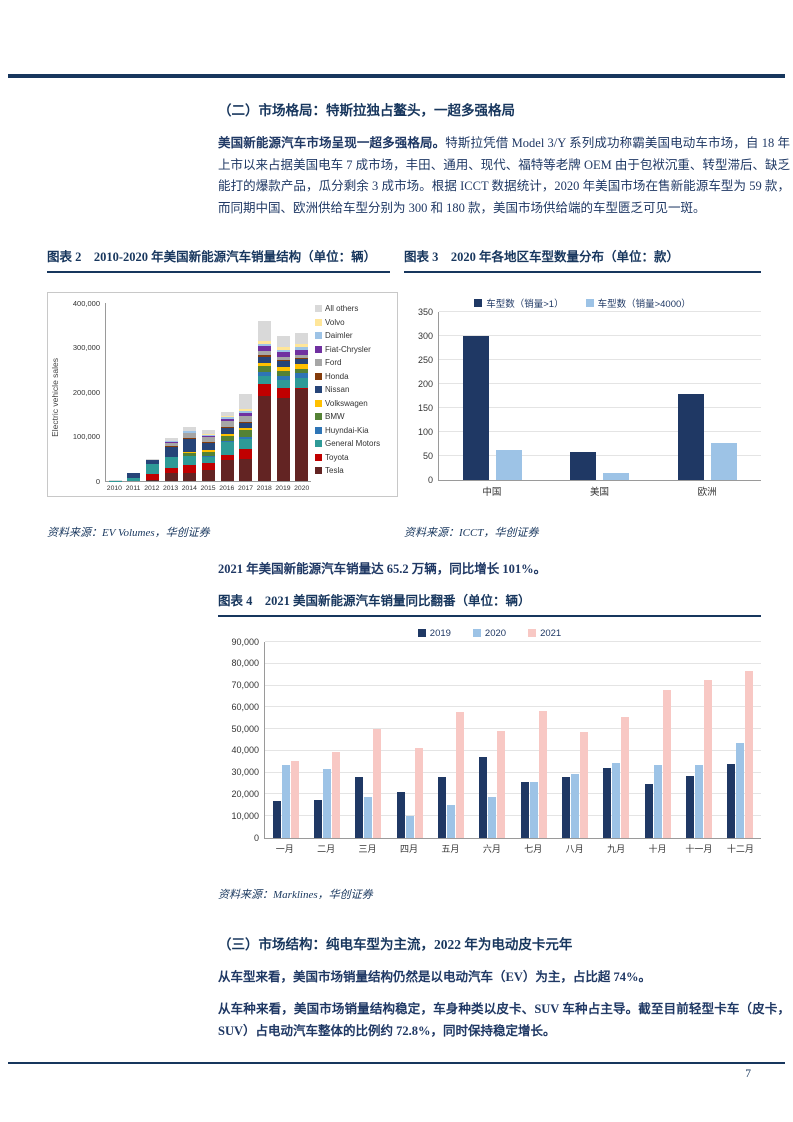 Image resolution: width=793 pixels, height=1122 pixels. Describe the element at coordinates (264, 488) in the screenshot. I see `x-tick-label: 2018` at that location.